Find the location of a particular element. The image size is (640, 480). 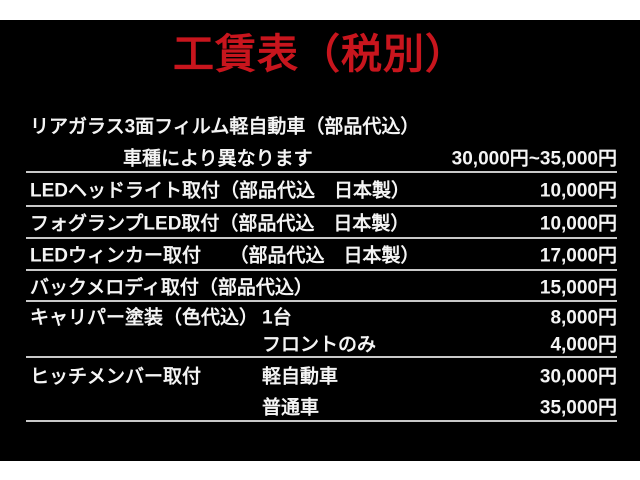

page-title: 工賃表（税別） is located at coordinates (320, 54).